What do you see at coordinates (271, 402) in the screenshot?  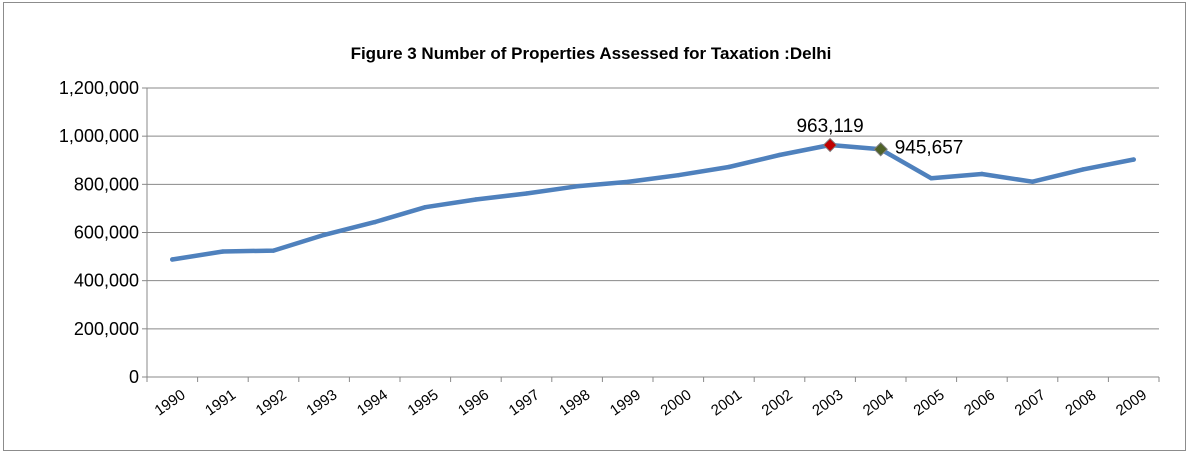 I see `x-tick-label: 1992` at bounding box center [271, 402].